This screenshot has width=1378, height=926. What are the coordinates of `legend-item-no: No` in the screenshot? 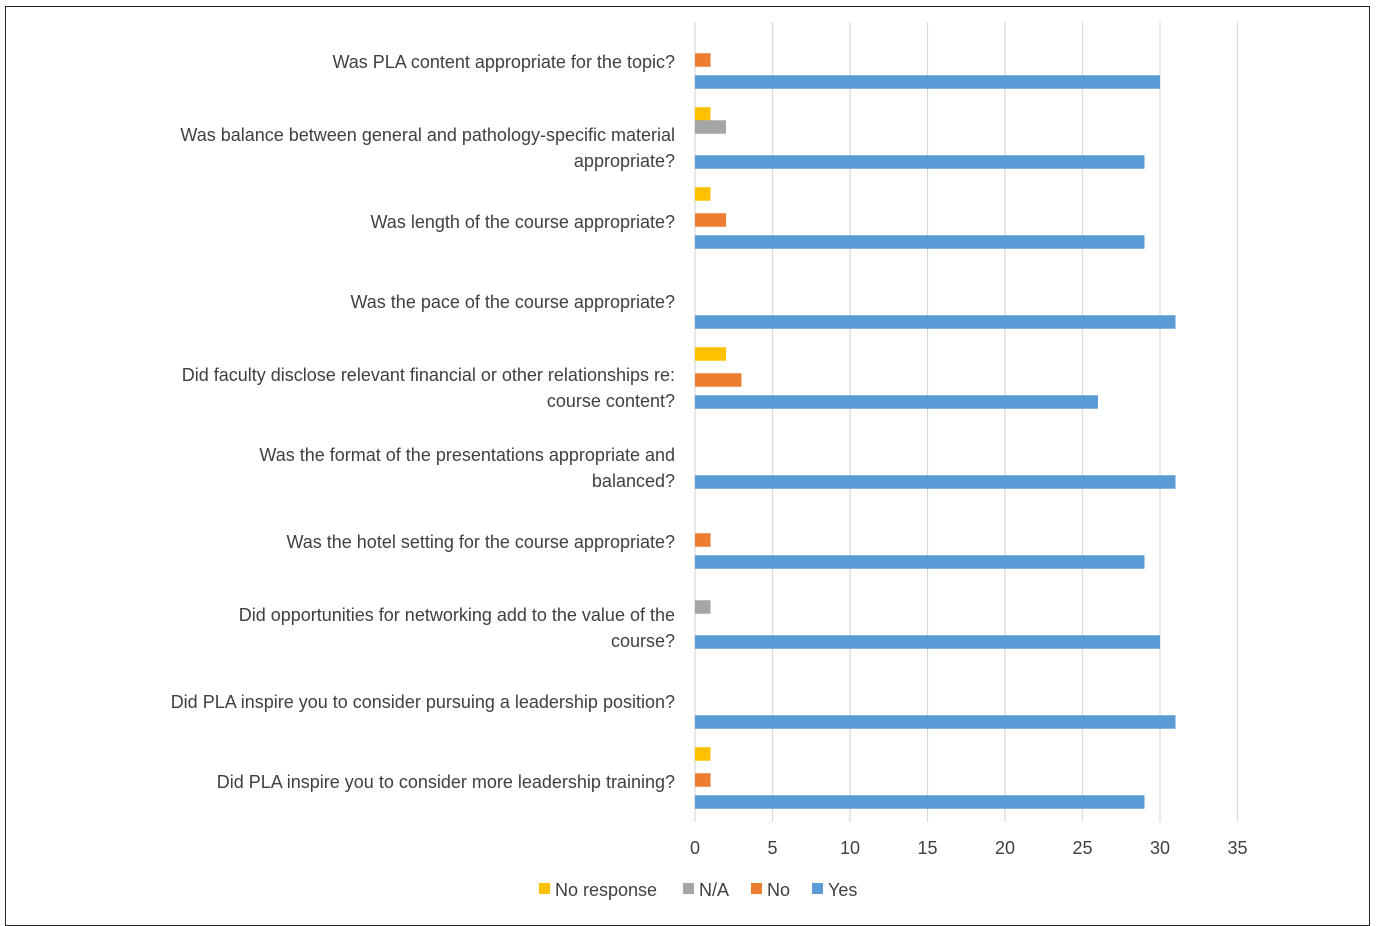 It's located at (770, 890).